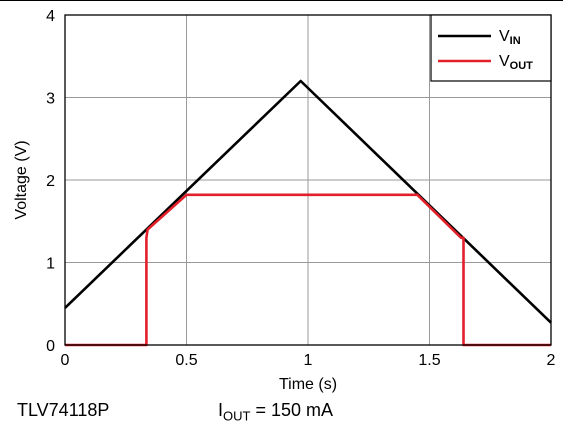 The width and height of the screenshot is (563, 424). I want to click on y-tick-label: 3, so click(50, 99).